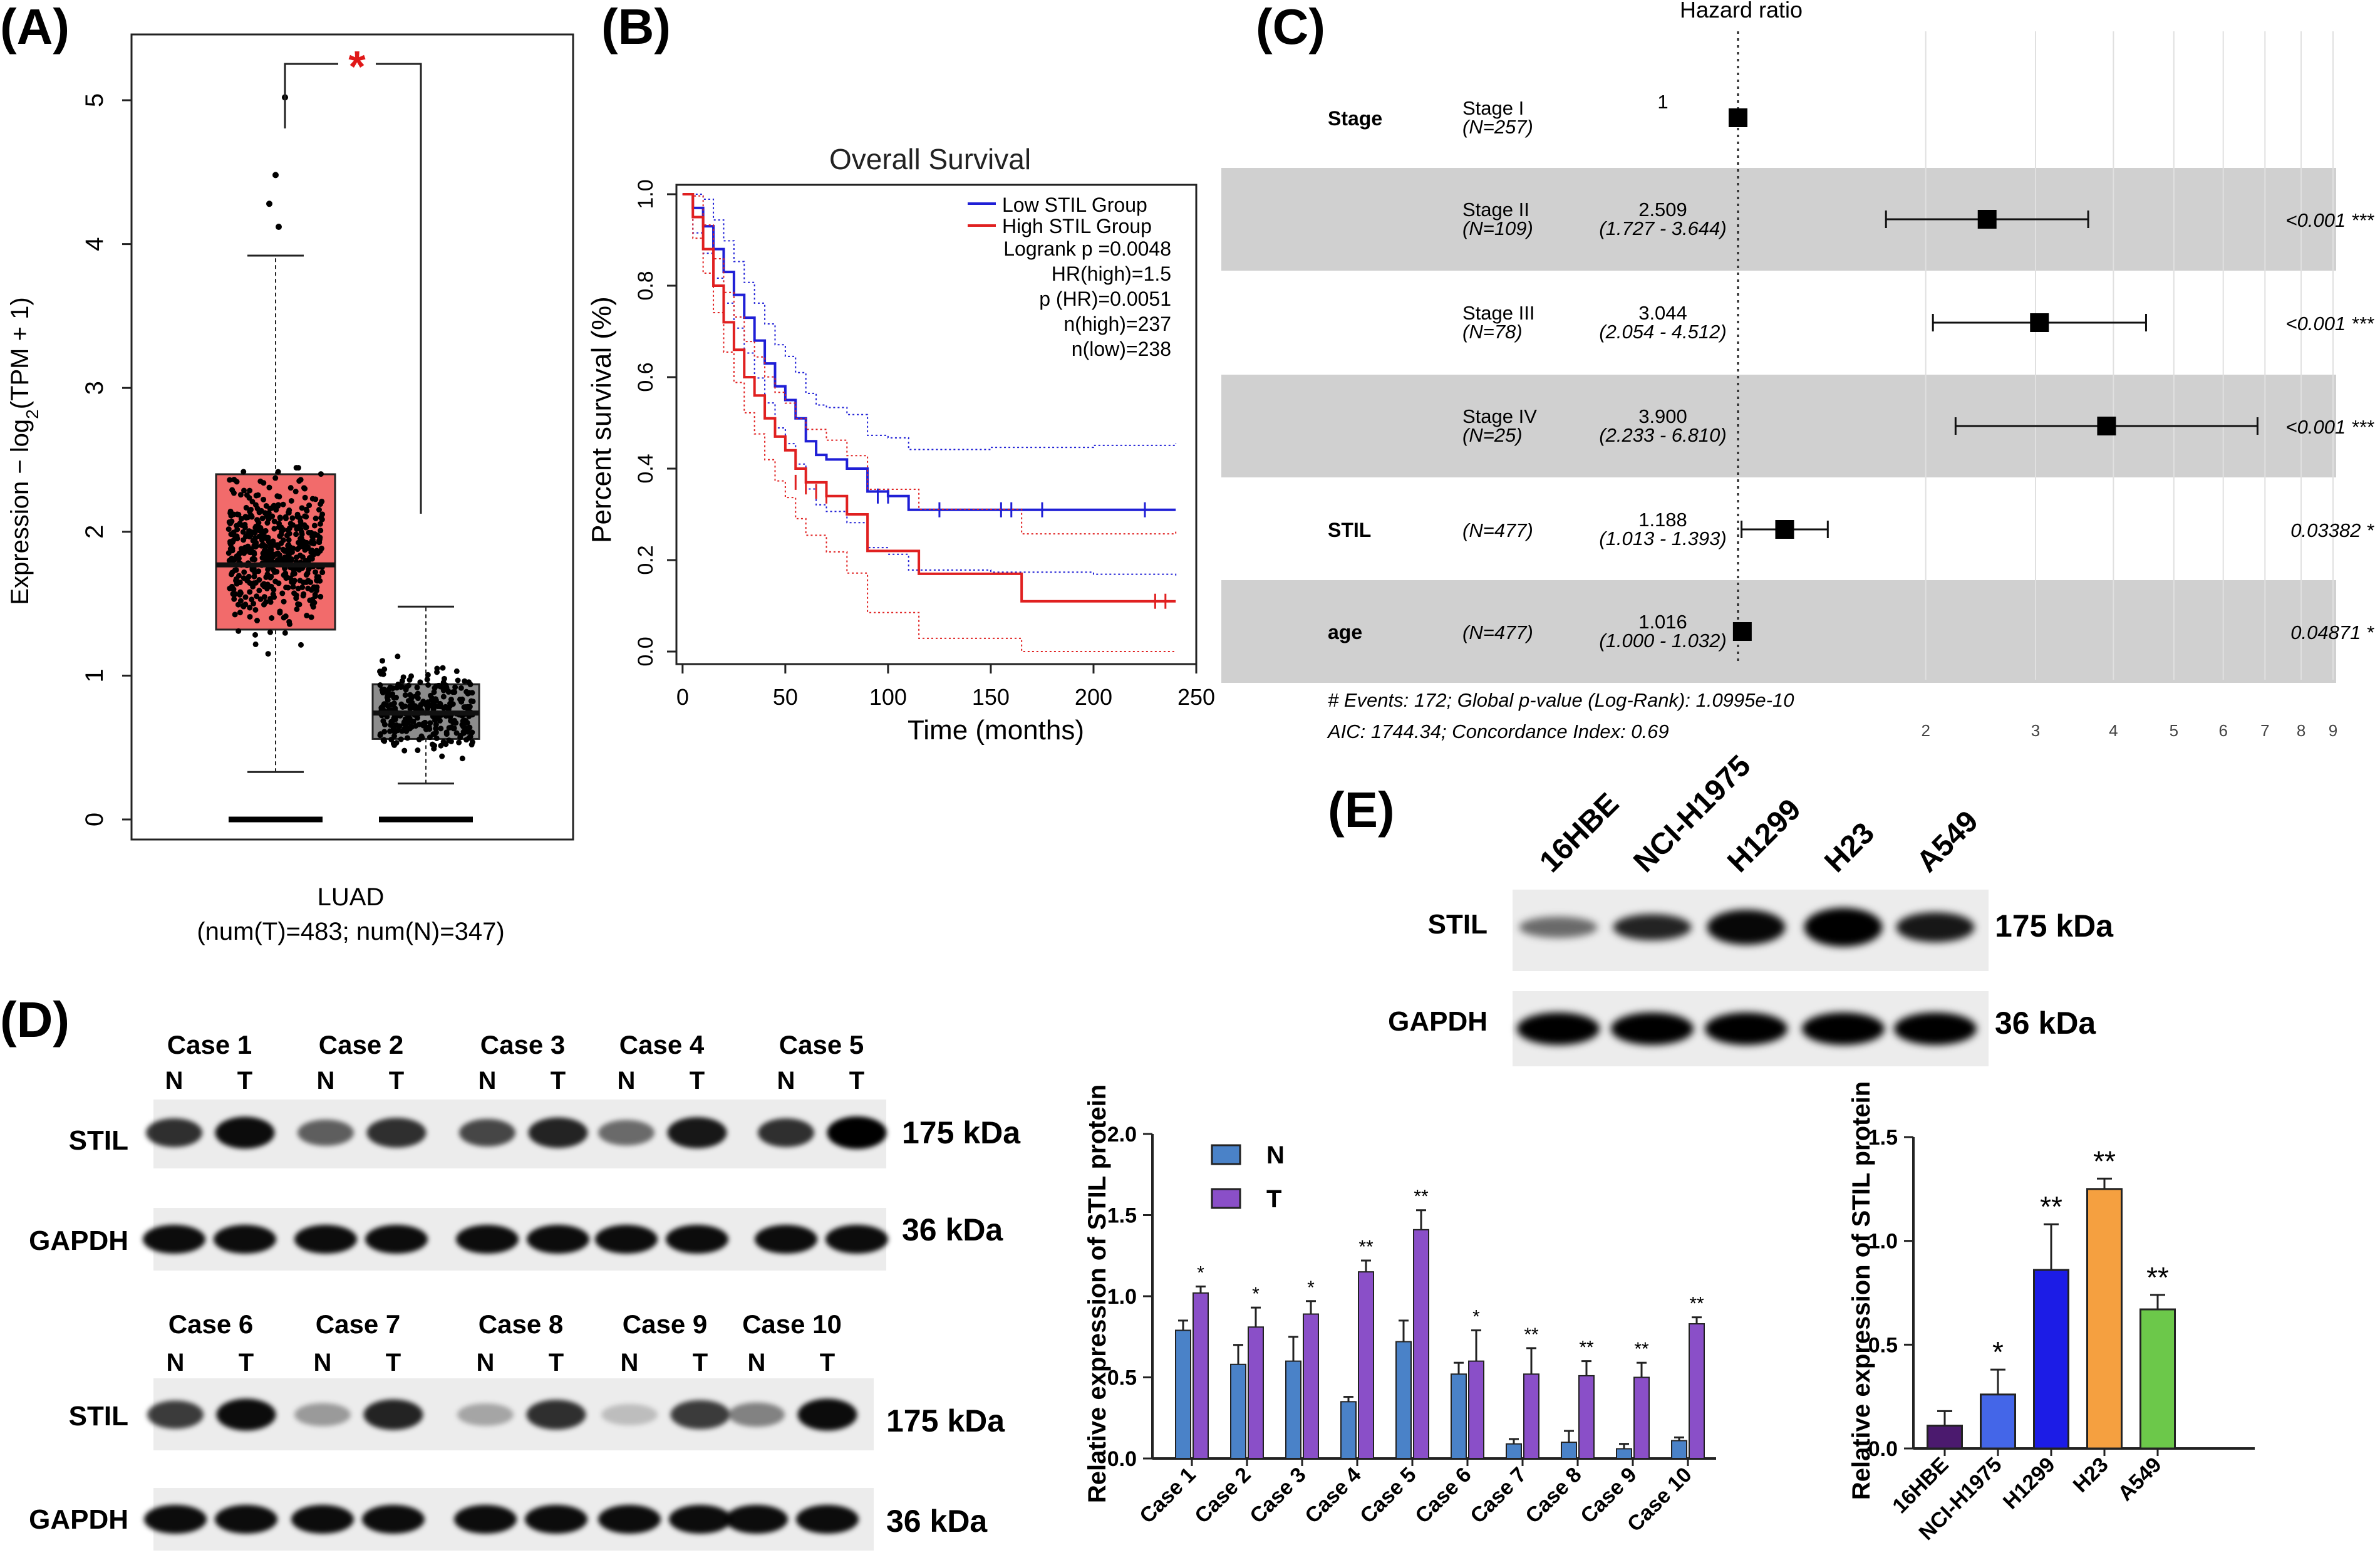 The image size is (2380, 1565). Describe the element at coordinates (636, 27) in the screenshot. I see `panel-label-b: (B)` at that location.